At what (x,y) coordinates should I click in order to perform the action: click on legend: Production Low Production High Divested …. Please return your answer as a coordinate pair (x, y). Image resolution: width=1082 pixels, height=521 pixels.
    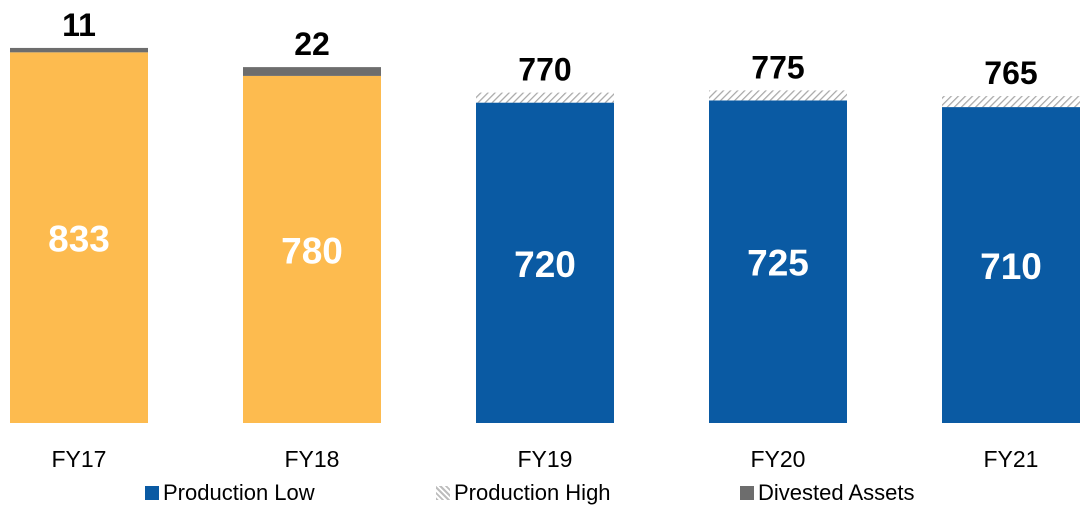
    Looking at the image, I should click on (541, 498).